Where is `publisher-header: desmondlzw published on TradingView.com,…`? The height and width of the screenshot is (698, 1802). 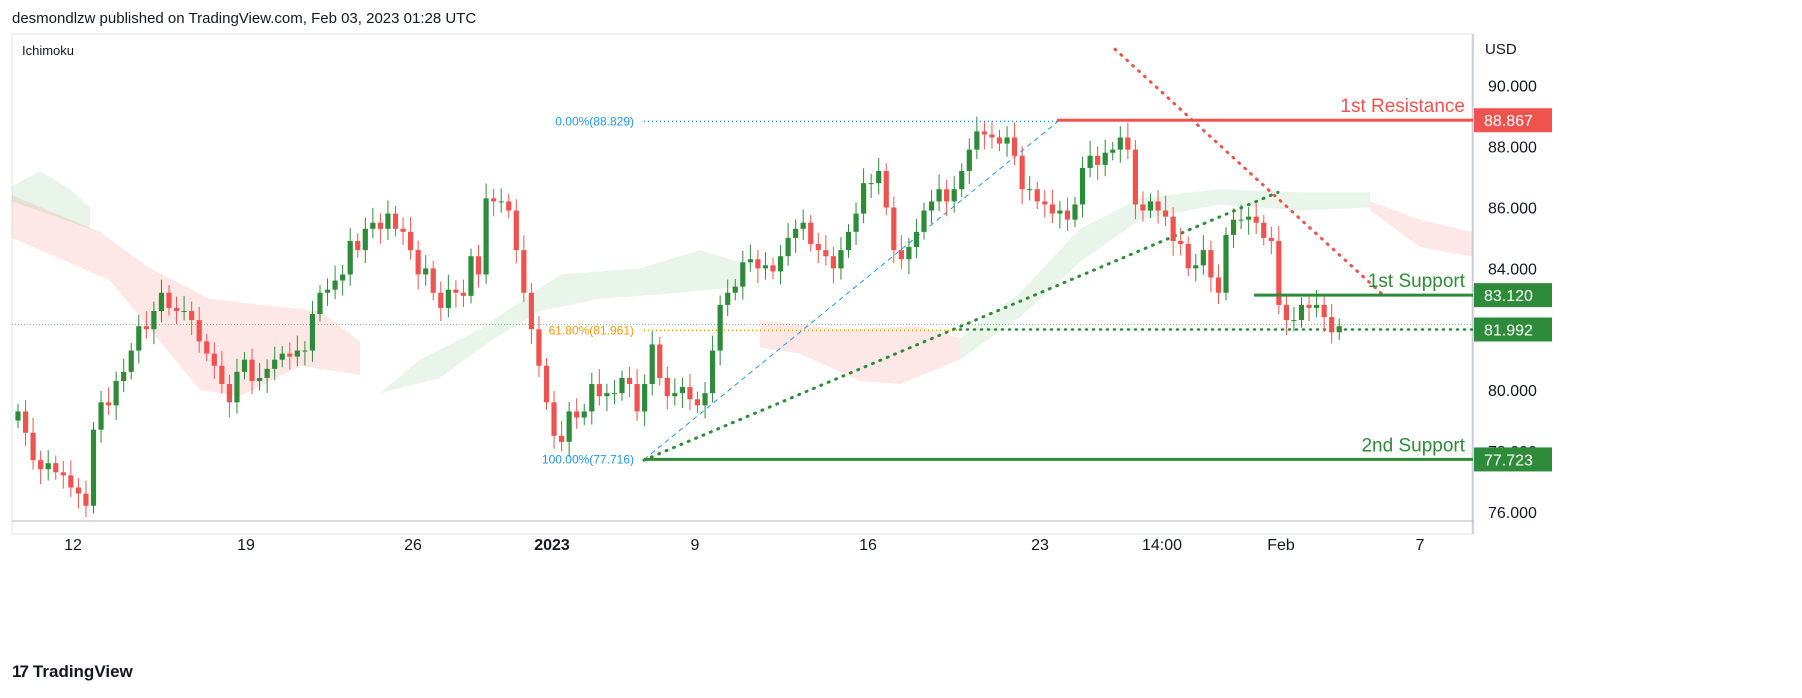 publisher-header: desmondlzw published on TradingView.com,… is located at coordinates (244, 18).